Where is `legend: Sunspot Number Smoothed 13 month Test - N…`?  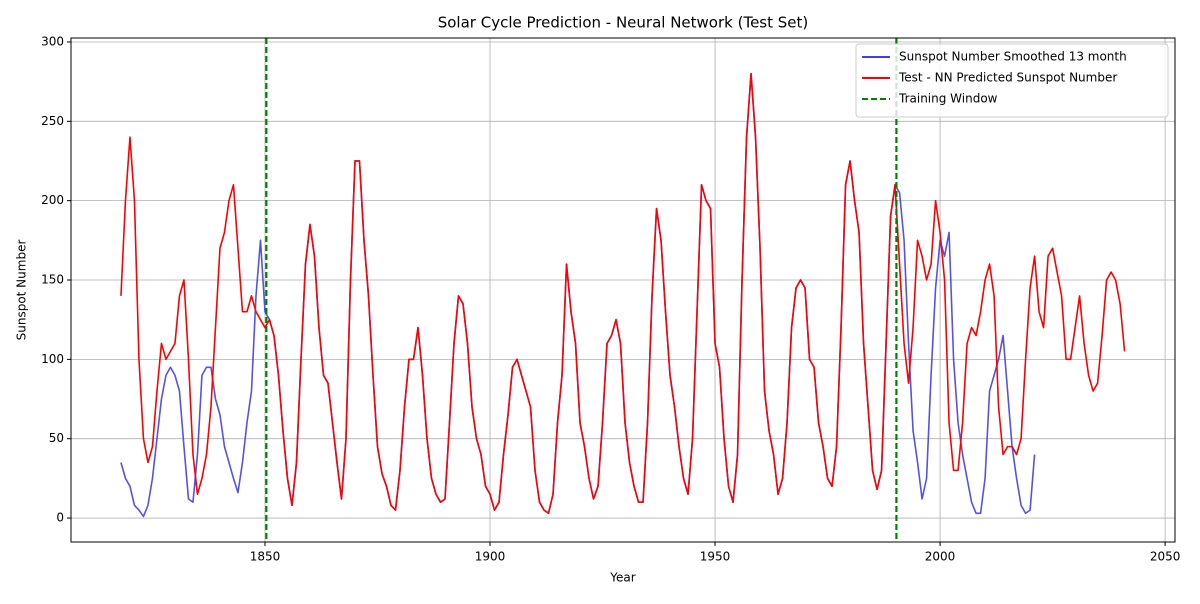 legend: Sunspot Number Smoothed 13 month Test - N… is located at coordinates (1012, 80).